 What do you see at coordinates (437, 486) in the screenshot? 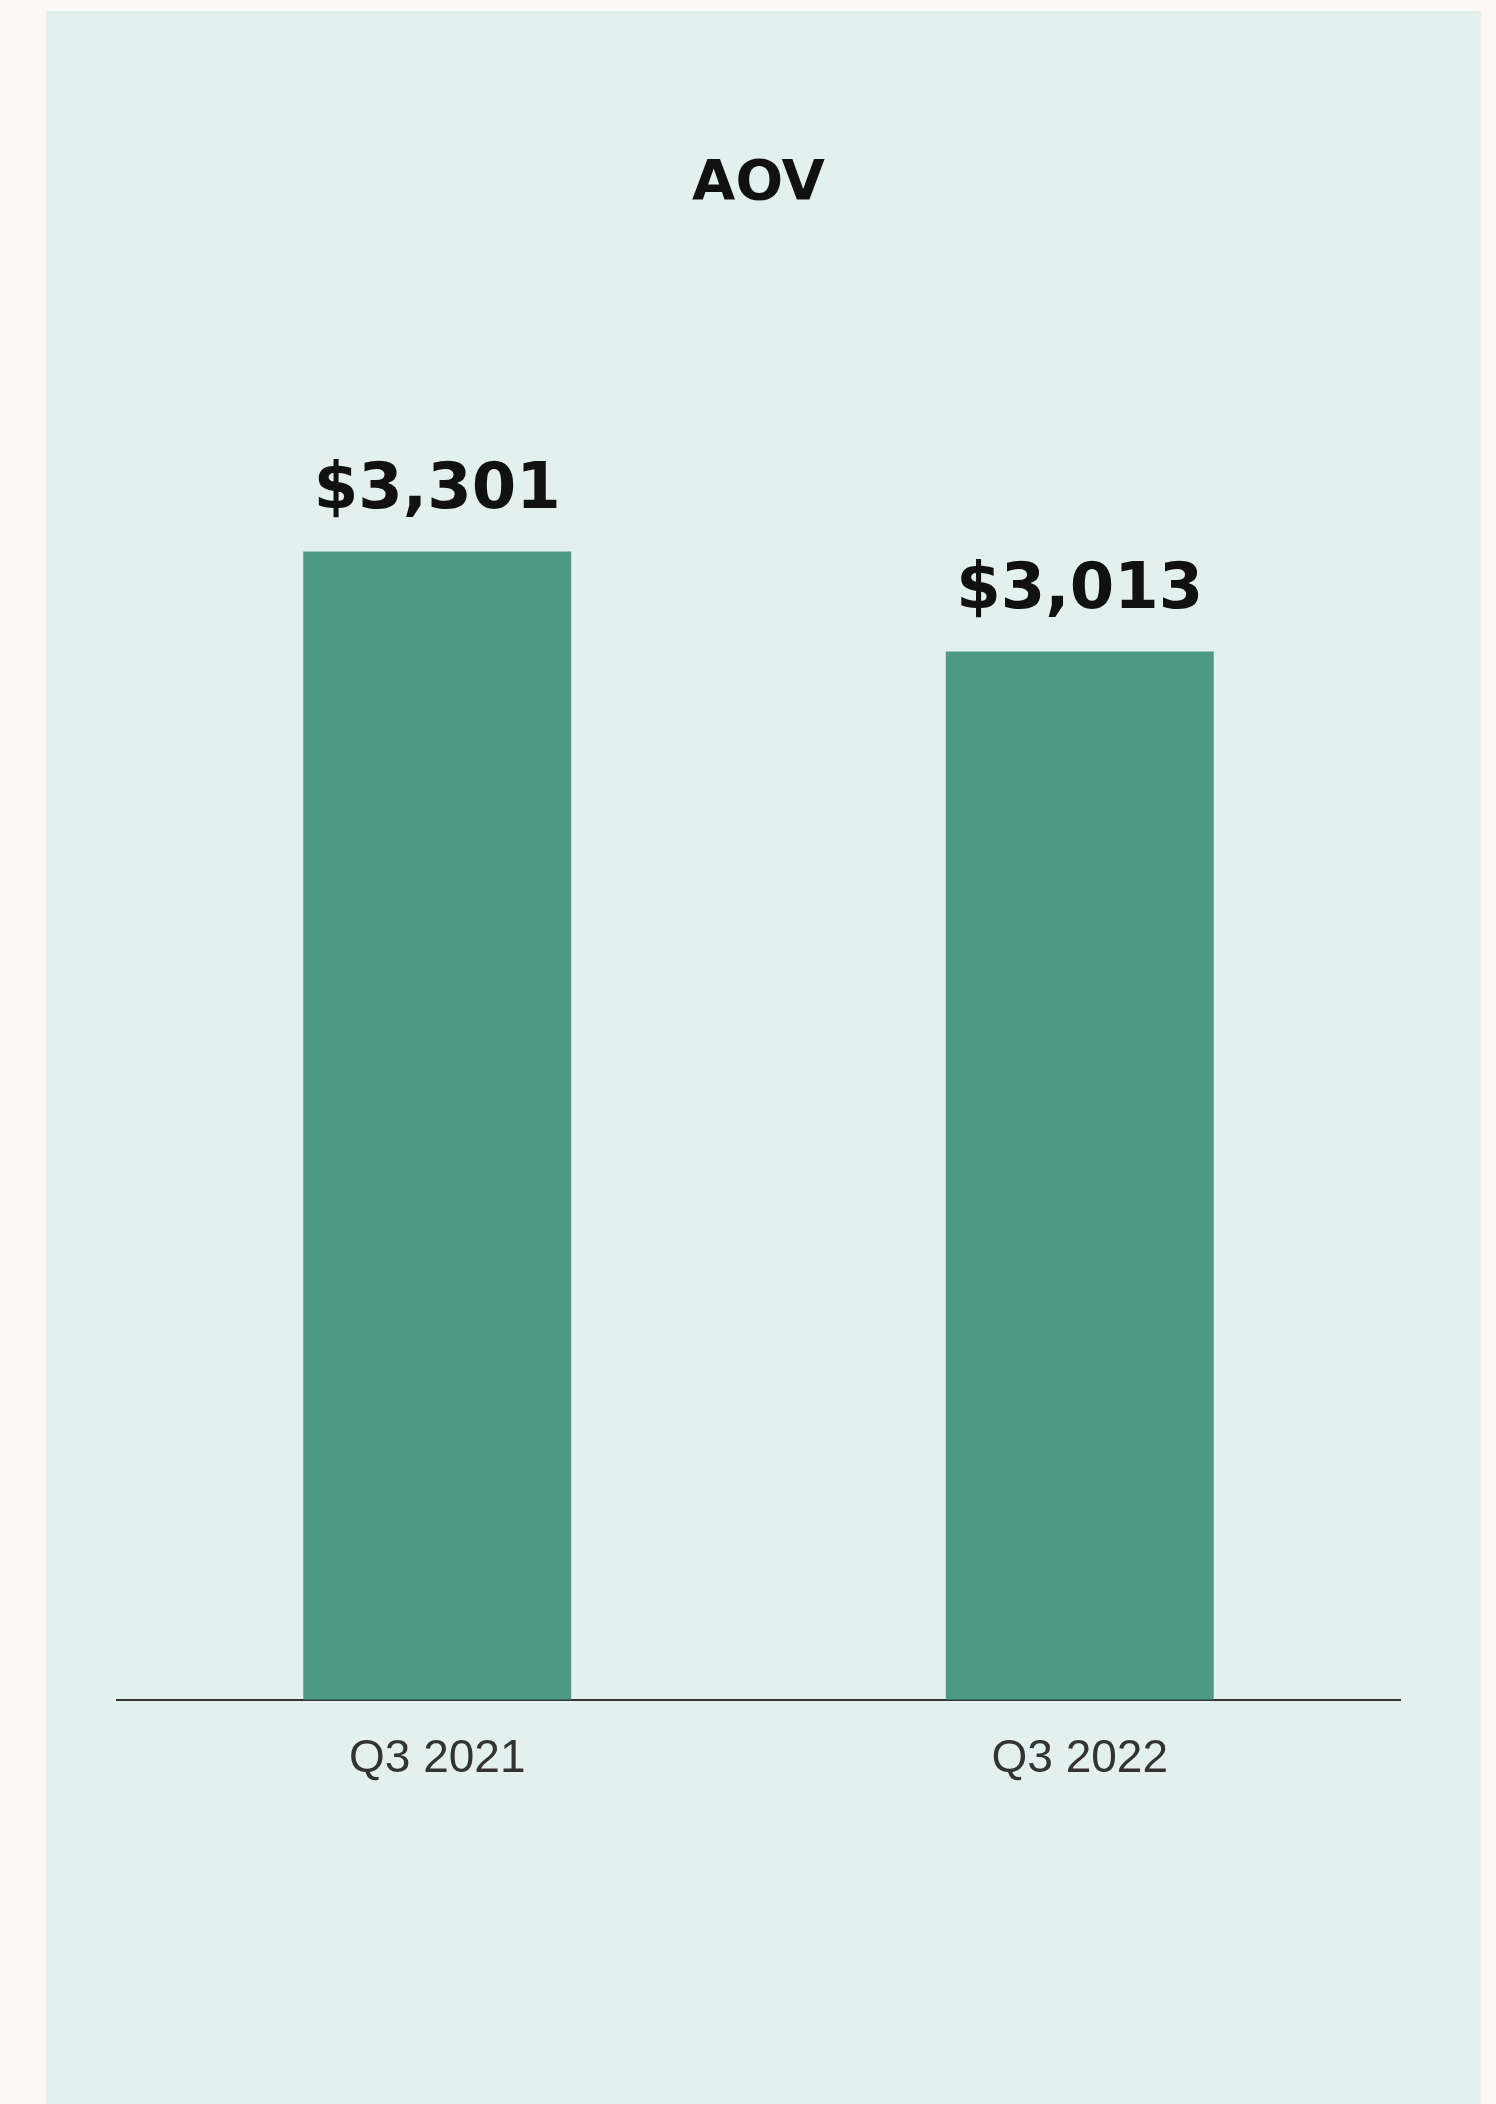
I see `data-label: $3,301` at bounding box center [437, 486].